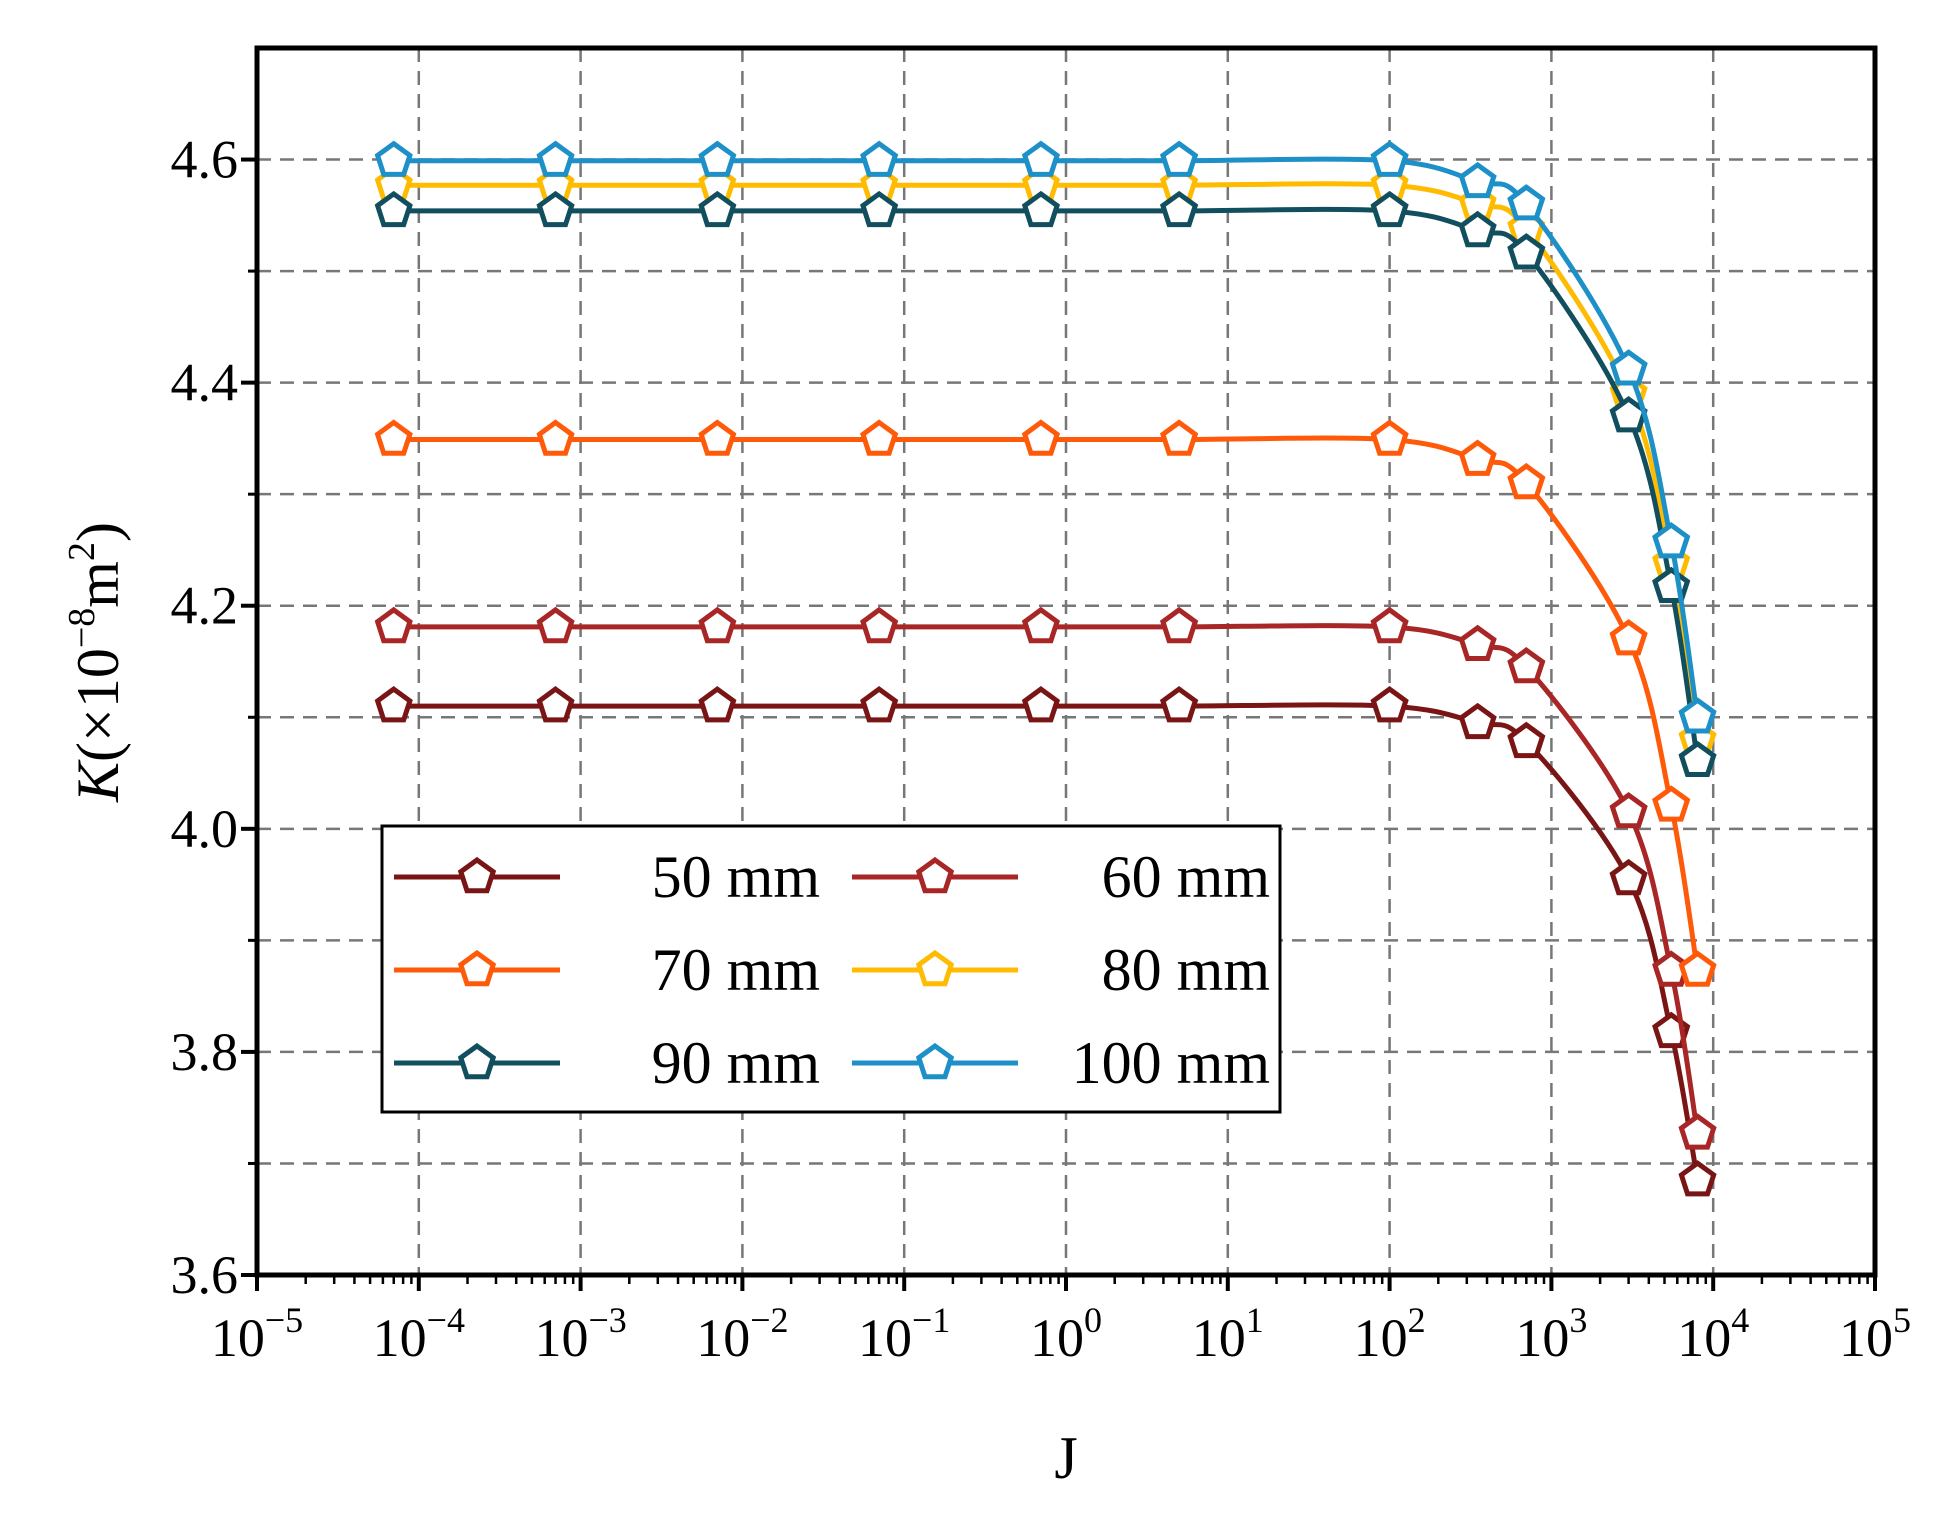 Image resolution: width=1941 pixels, height=1513 pixels. What do you see at coordinates (1061, 970) in the screenshot?
I see `legend-item: 80 mm` at bounding box center [1061, 970].